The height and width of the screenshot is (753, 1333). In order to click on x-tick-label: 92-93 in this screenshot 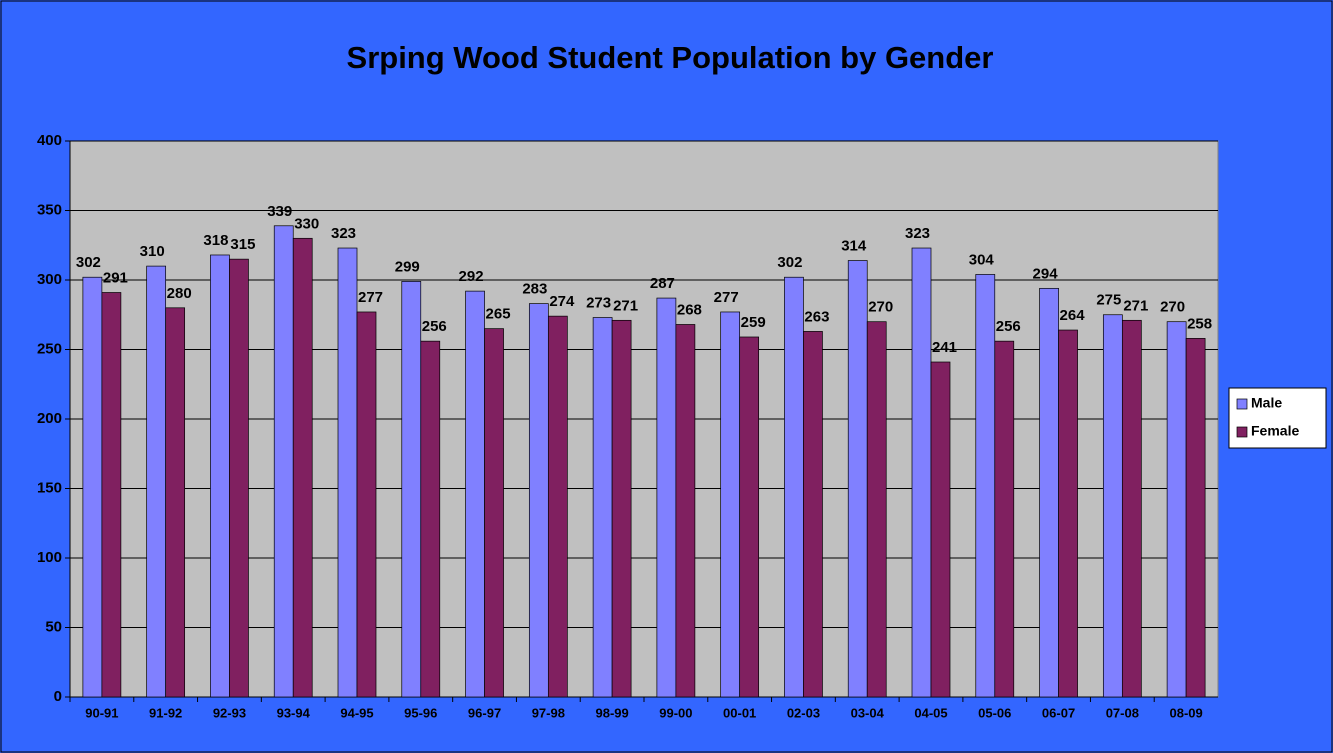, I will do `click(229, 712)`.